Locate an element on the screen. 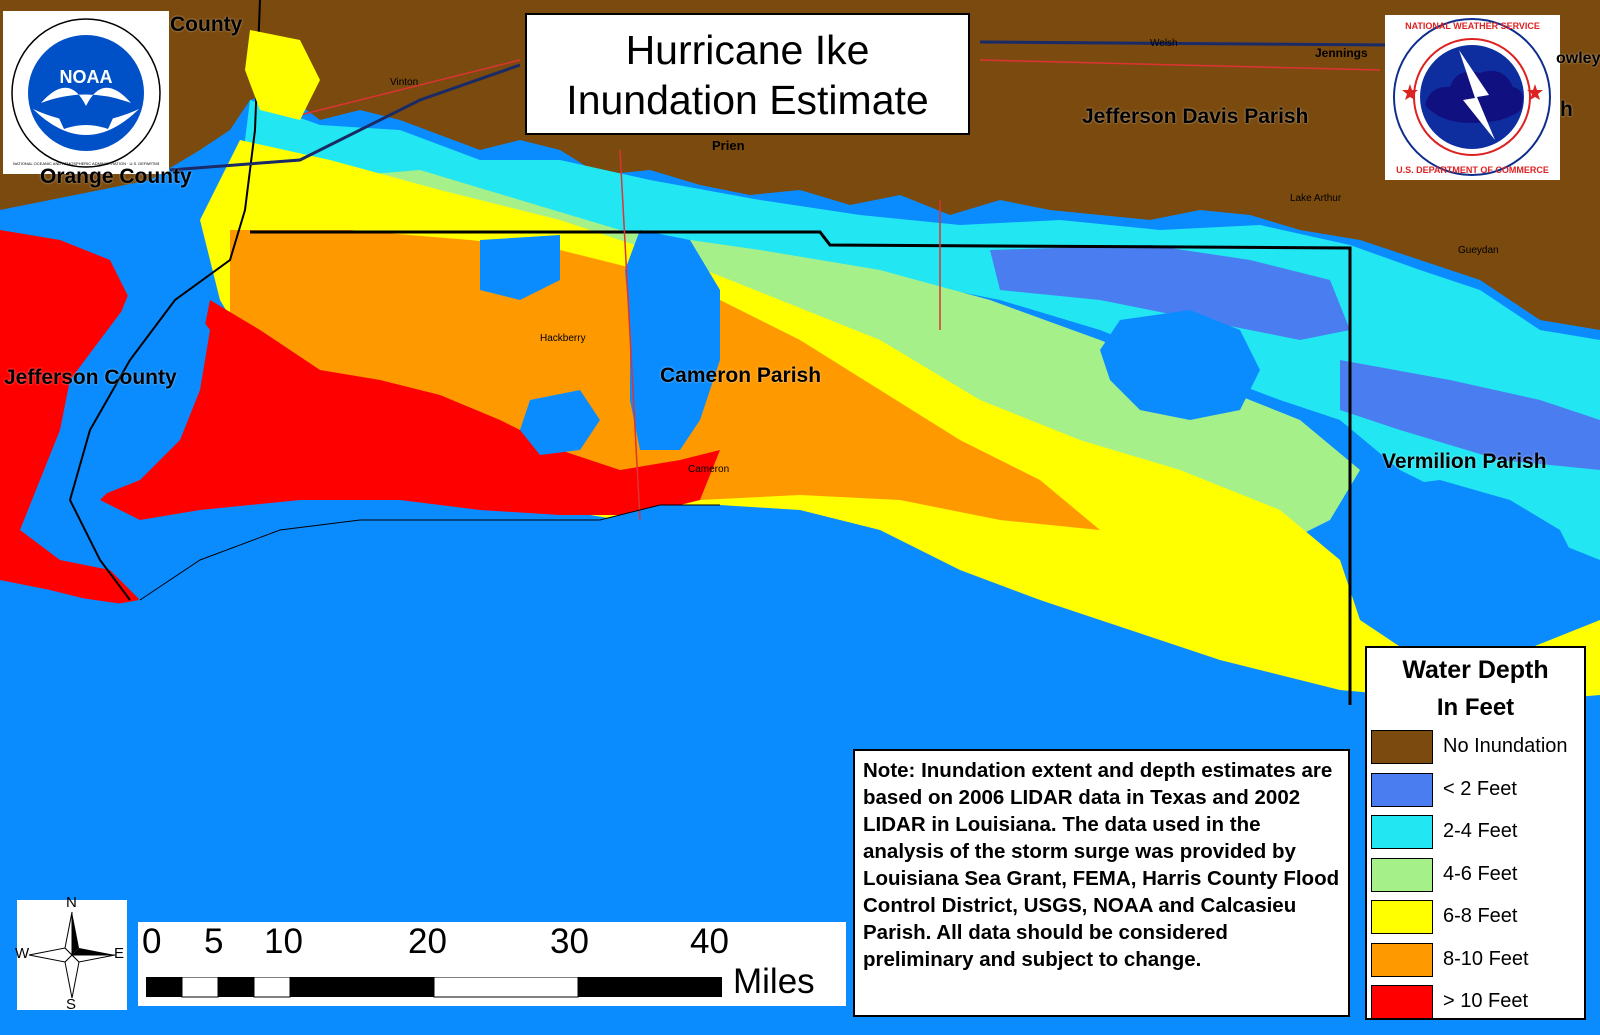  nws-ring-top: NATIONAL WEATHER SERVICE is located at coordinates (1472, 26).